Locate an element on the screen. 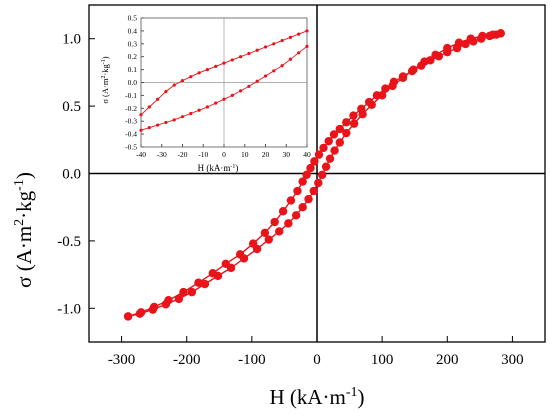  inset-x-tick-label: -20 is located at coordinates (183, 154).